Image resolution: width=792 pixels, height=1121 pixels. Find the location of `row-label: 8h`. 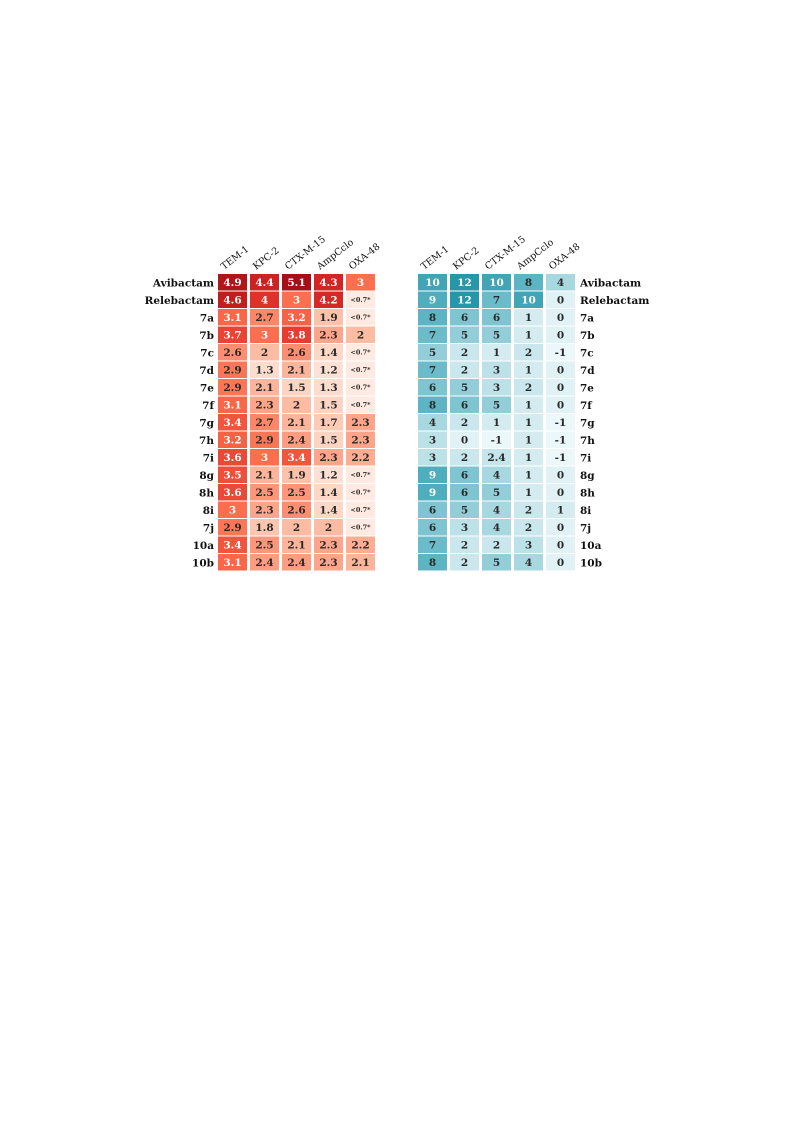

row-label: 8h is located at coordinates (206, 493).